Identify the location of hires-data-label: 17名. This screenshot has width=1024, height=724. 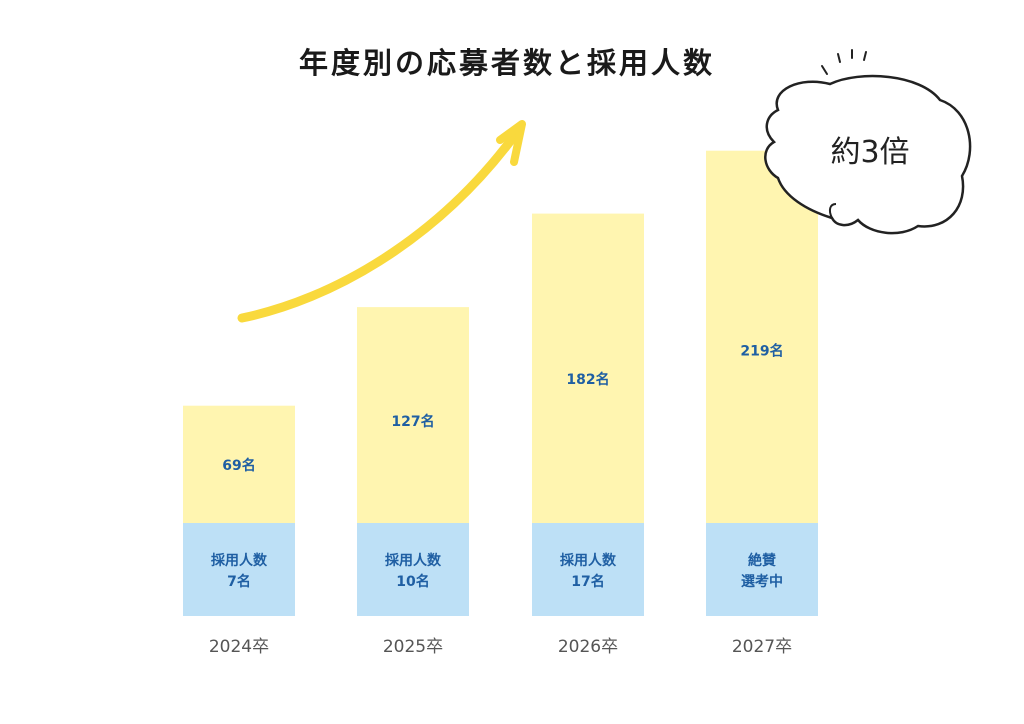
(587, 581).